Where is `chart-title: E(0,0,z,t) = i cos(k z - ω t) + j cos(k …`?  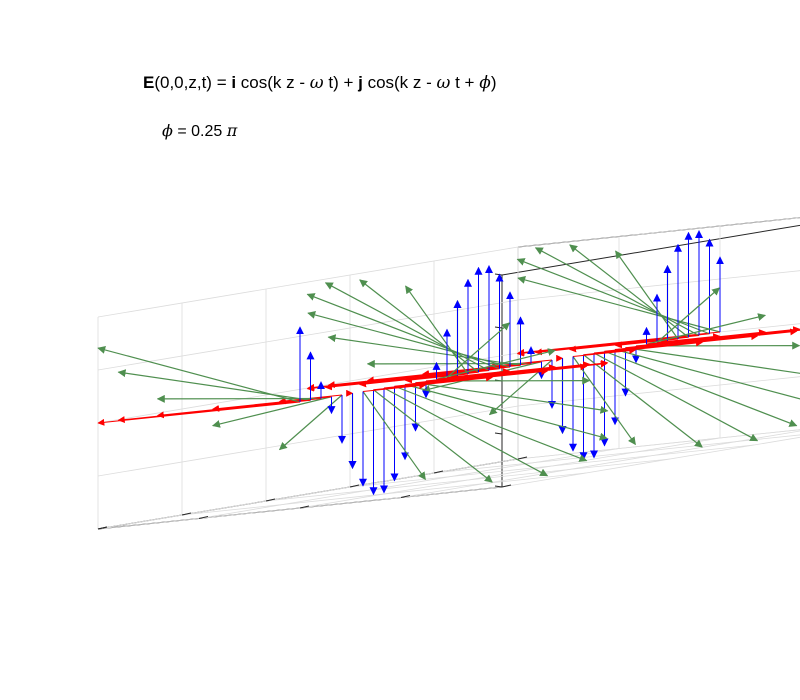 chart-title: E(0,0,z,t) = i cos(k z - ω t) + j cos(k … is located at coordinates (319, 83).